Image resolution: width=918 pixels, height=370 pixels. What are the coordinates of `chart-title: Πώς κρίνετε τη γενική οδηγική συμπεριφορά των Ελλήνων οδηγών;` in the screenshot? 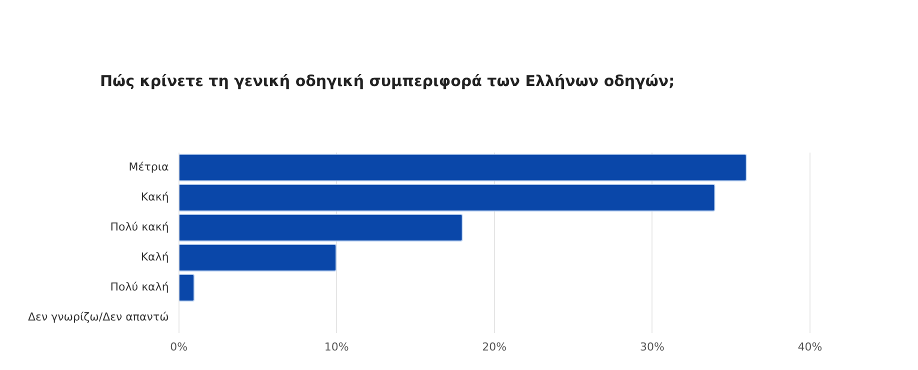 It's located at (387, 81).